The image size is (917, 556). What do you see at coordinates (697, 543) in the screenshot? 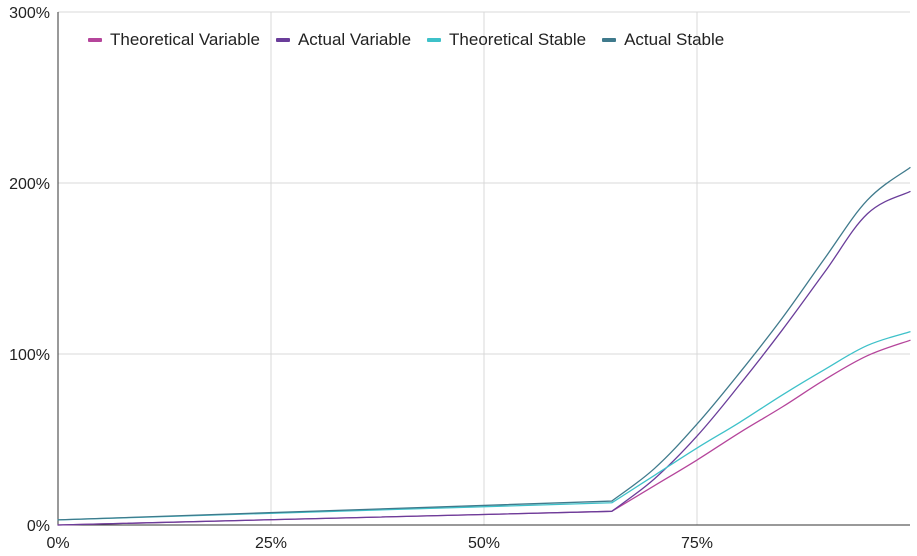
I see `x-tick-label: 75%` at bounding box center [697, 543].